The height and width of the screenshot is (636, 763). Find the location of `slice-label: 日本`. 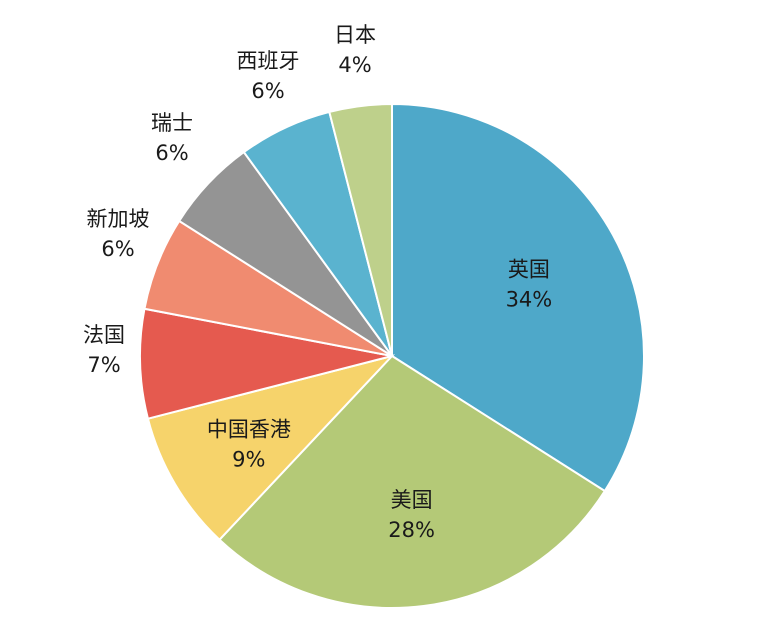

slice-label: 日本 is located at coordinates (355, 35).